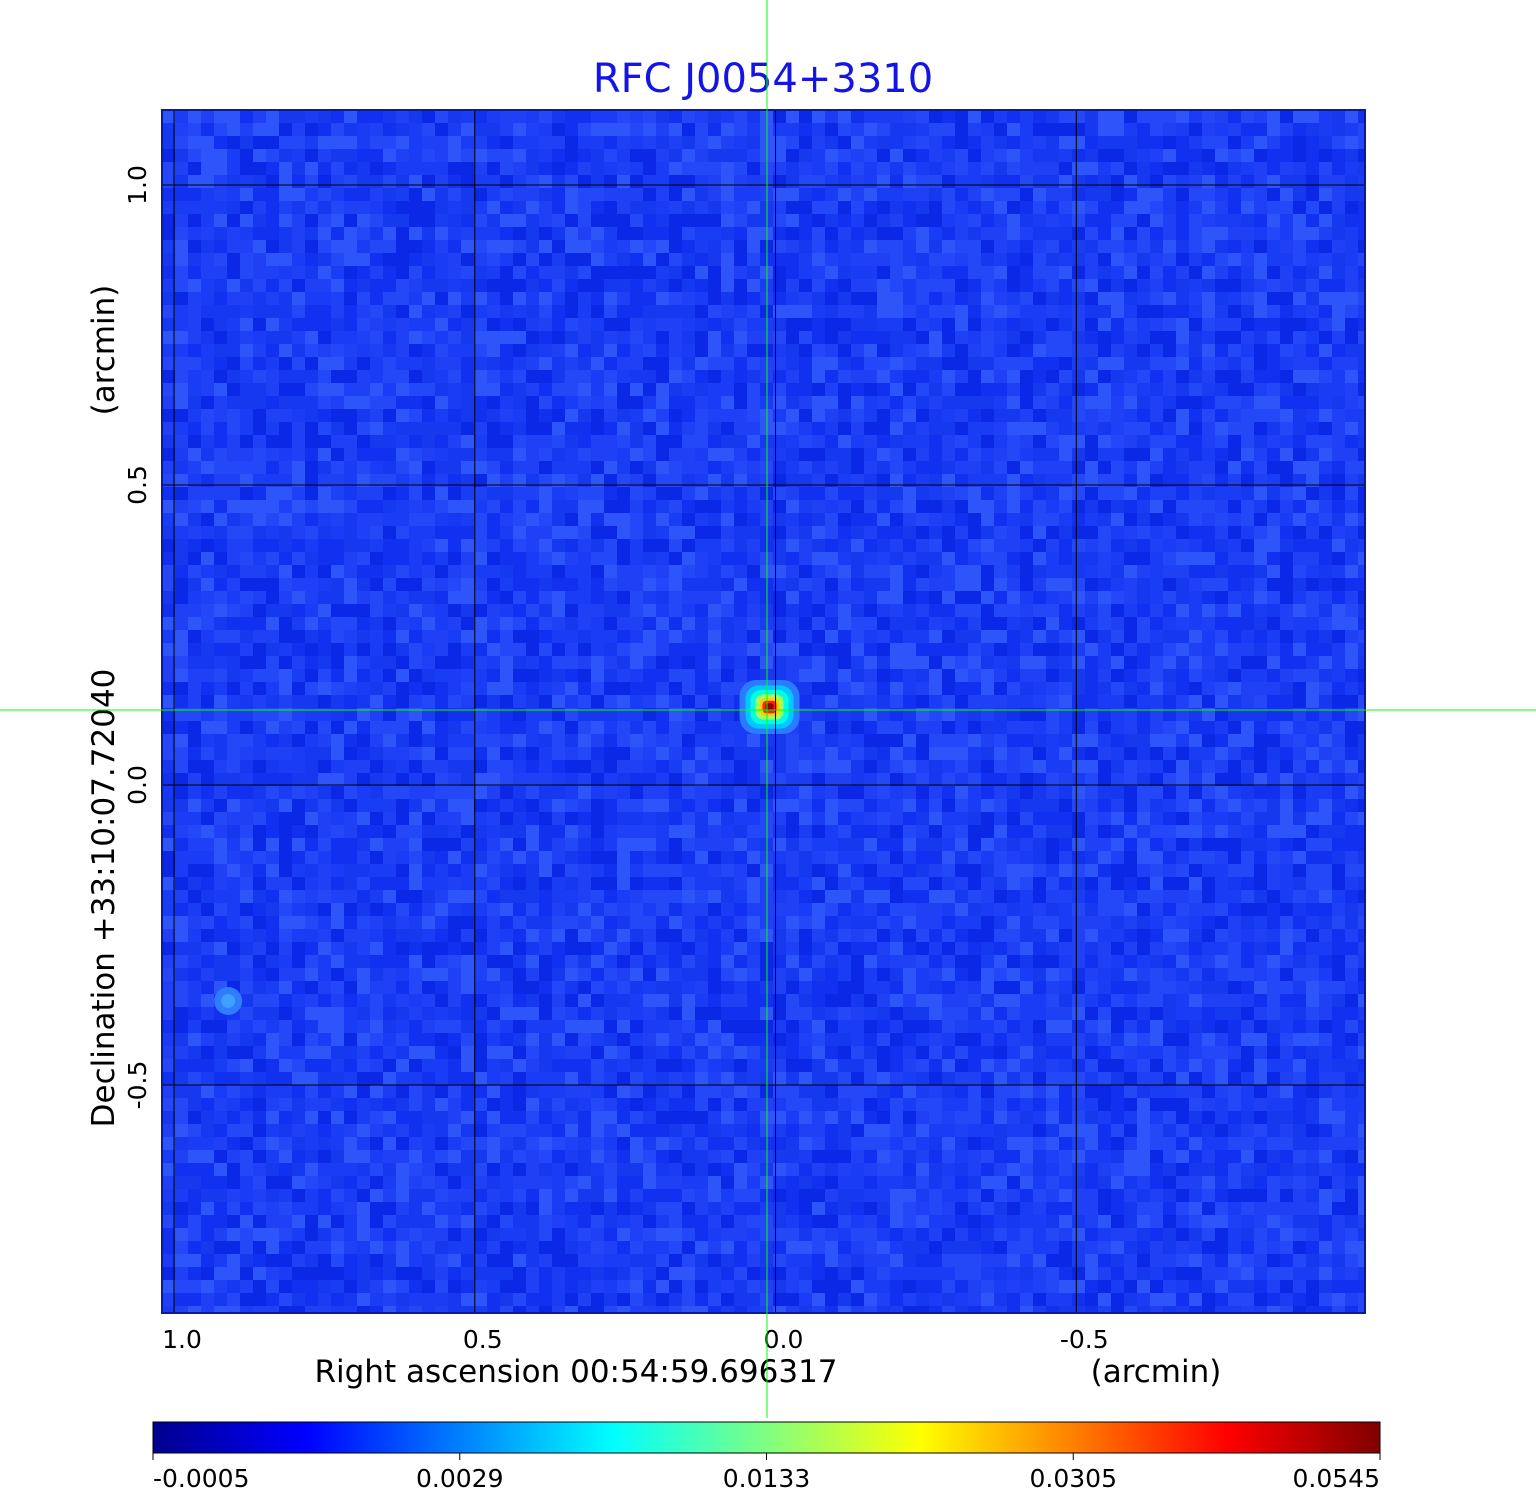 The image size is (1536, 1511). What do you see at coordinates (763, 79) in the screenshot?
I see `image-title: RFC J0054+3310` at bounding box center [763, 79].